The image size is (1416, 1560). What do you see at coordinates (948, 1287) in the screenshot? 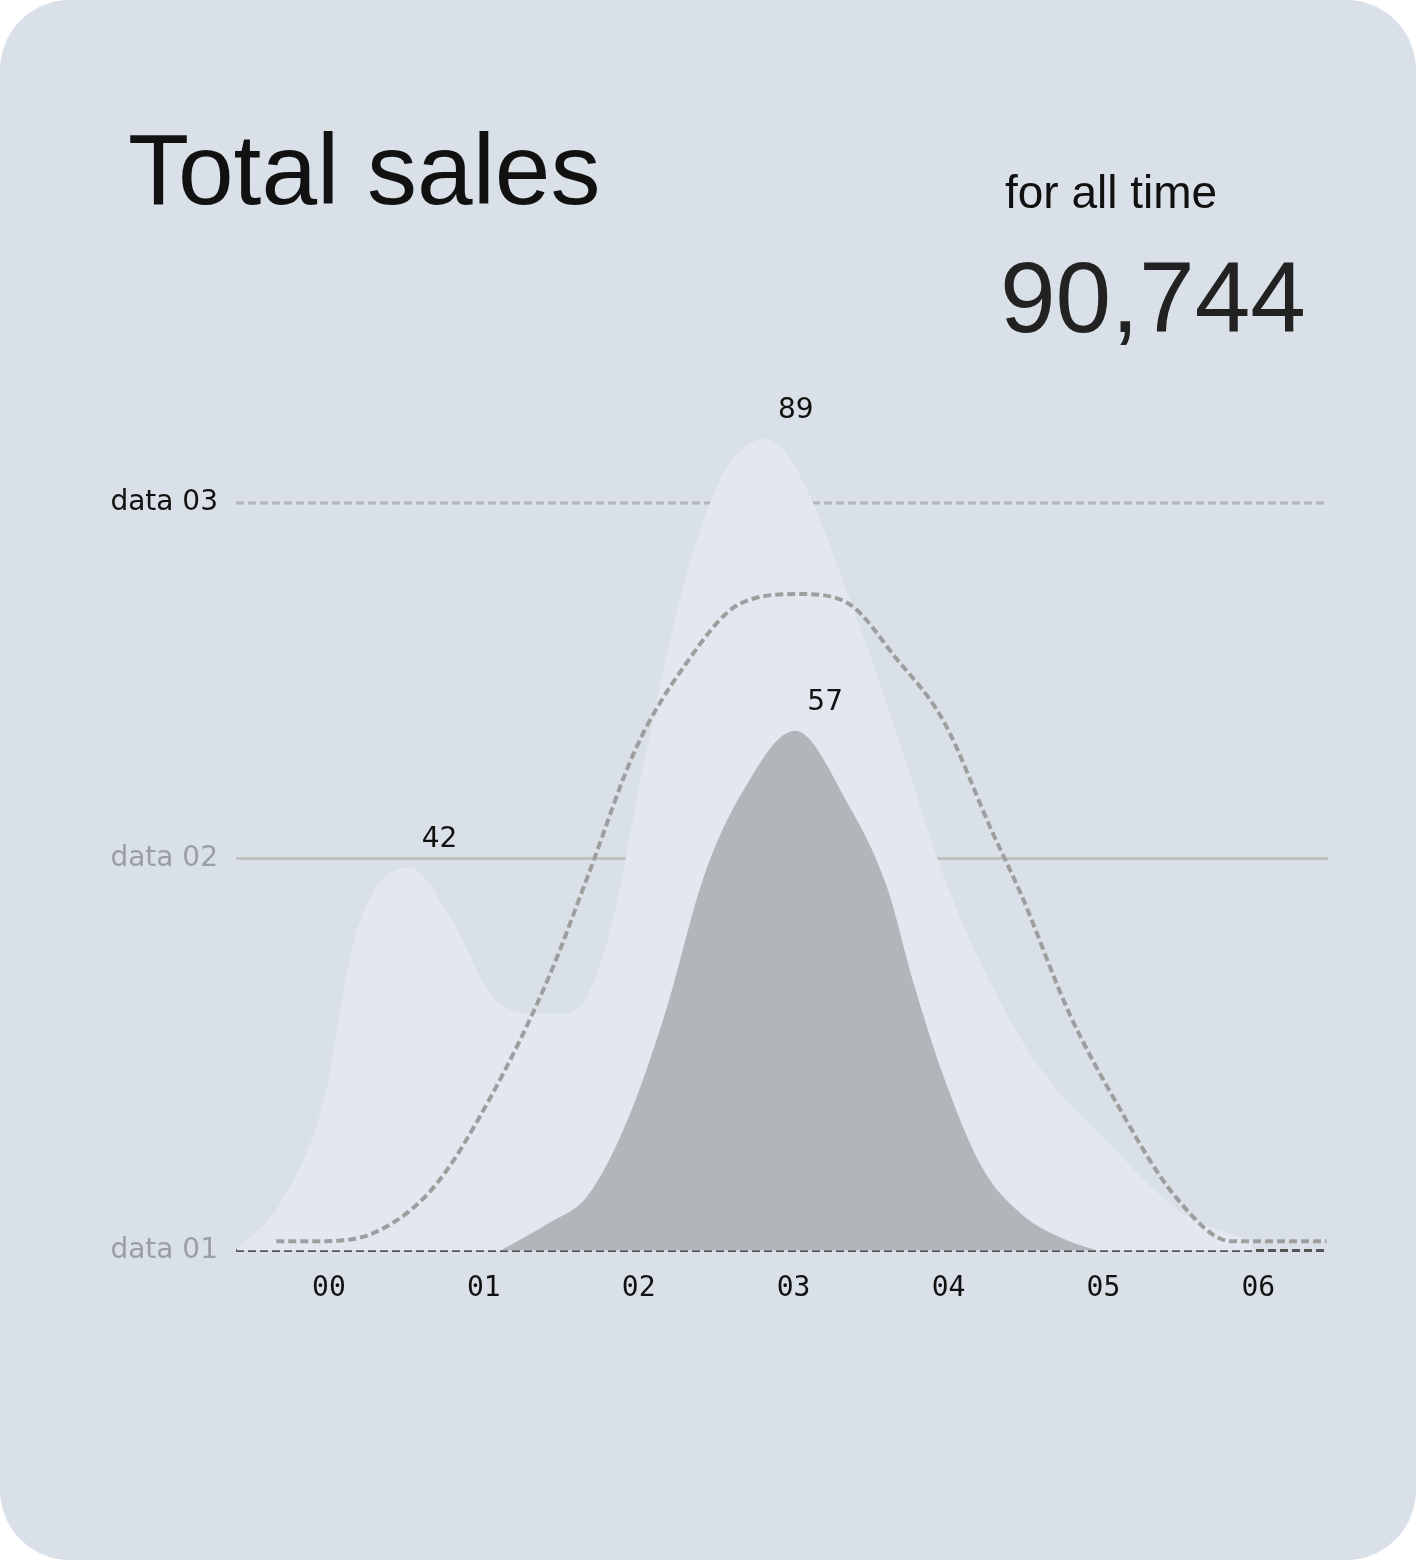
I see `x-tick-label: 04` at bounding box center [948, 1287].